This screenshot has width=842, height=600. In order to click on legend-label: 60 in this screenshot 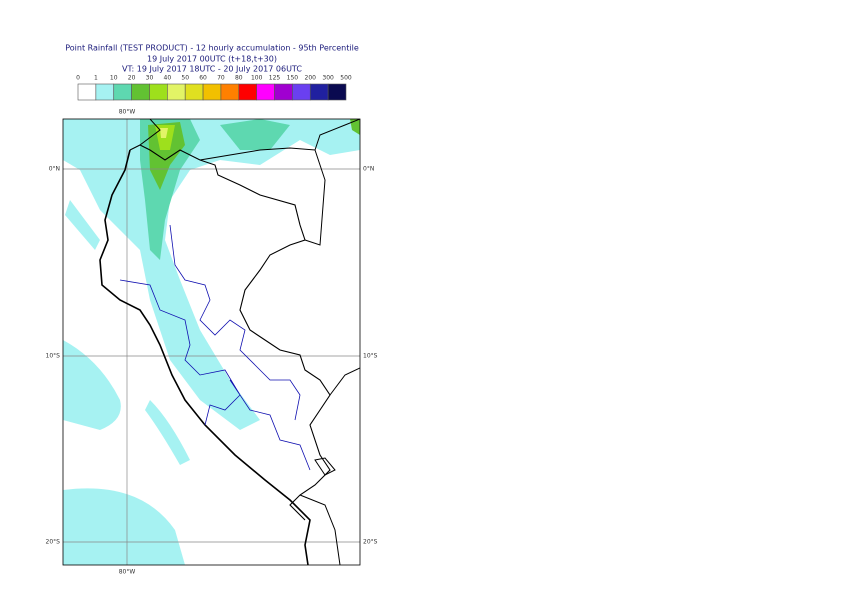, I will do `click(203, 78)`.